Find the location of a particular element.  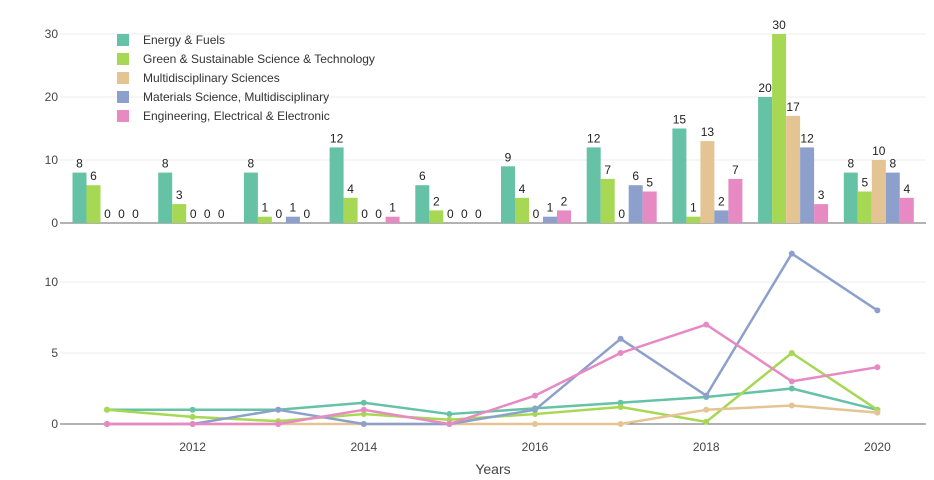

line-y-tick-label: 0 is located at coordinates (54, 424).